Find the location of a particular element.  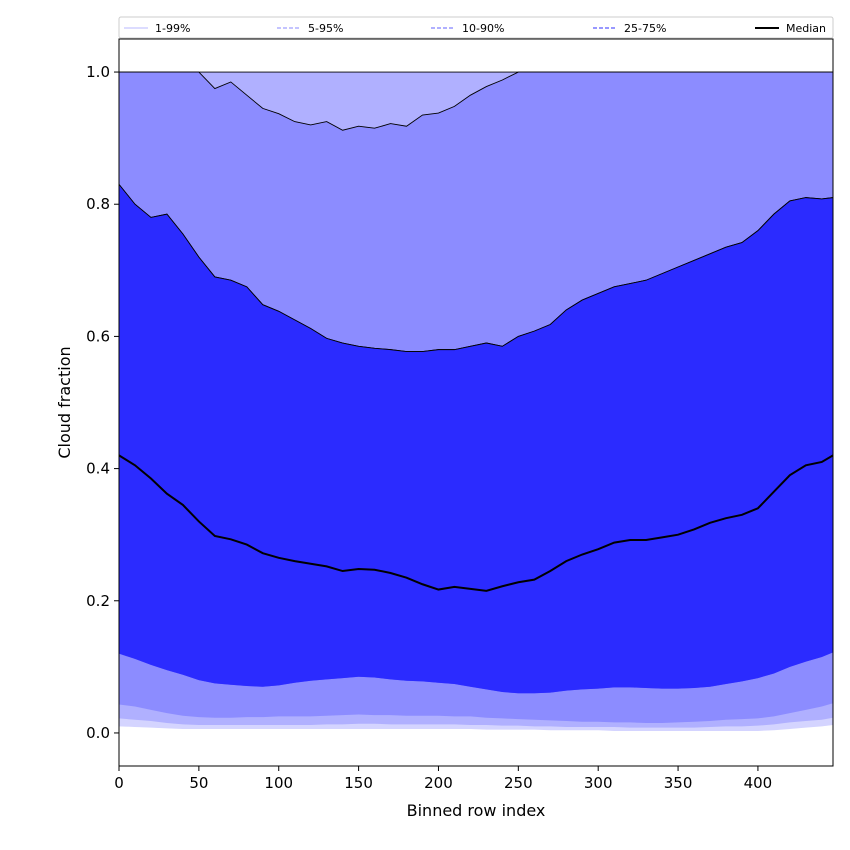

legend-label: 25-75% is located at coordinates (645, 28).